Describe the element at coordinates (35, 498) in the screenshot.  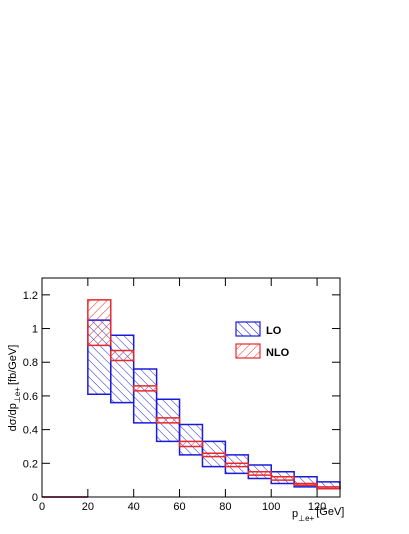
I see `y-tick-label: 0` at that location.